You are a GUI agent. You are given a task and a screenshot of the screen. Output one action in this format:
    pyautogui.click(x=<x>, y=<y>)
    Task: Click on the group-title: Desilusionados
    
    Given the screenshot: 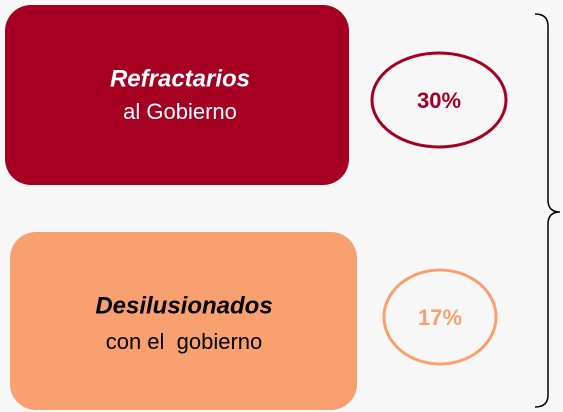 What is the action you would take?
    pyautogui.click(x=183, y=305)
    